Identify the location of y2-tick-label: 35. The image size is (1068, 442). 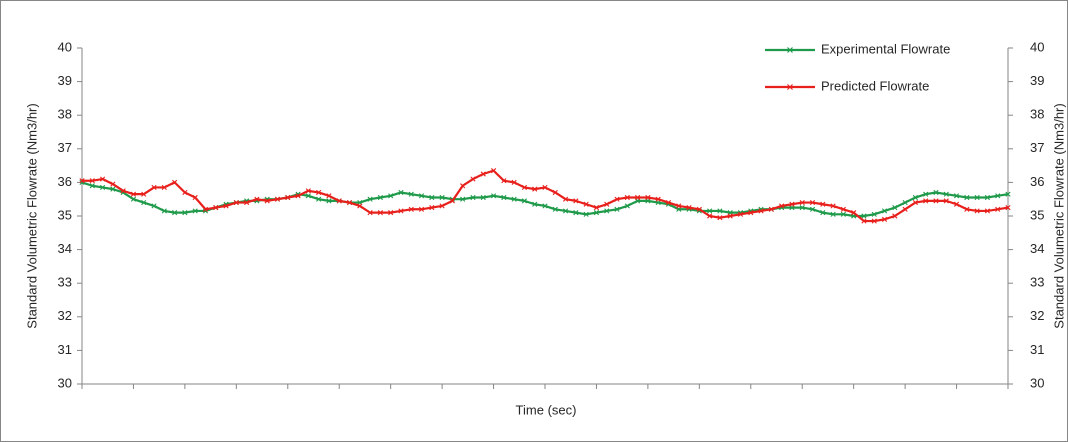
(1037, 214).